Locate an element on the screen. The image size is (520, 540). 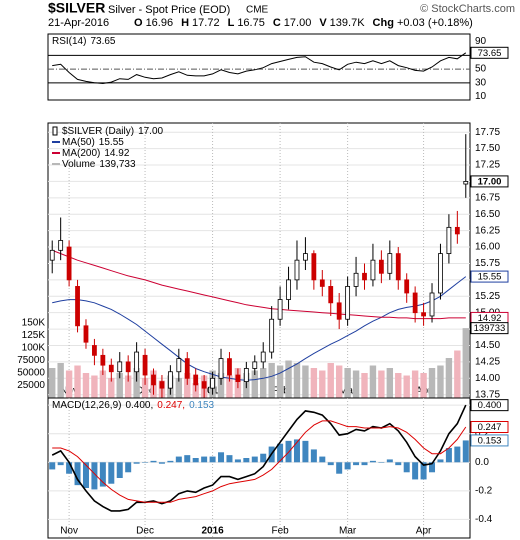
y-tick-label: 16.75 is located at coordinates (487, 197).